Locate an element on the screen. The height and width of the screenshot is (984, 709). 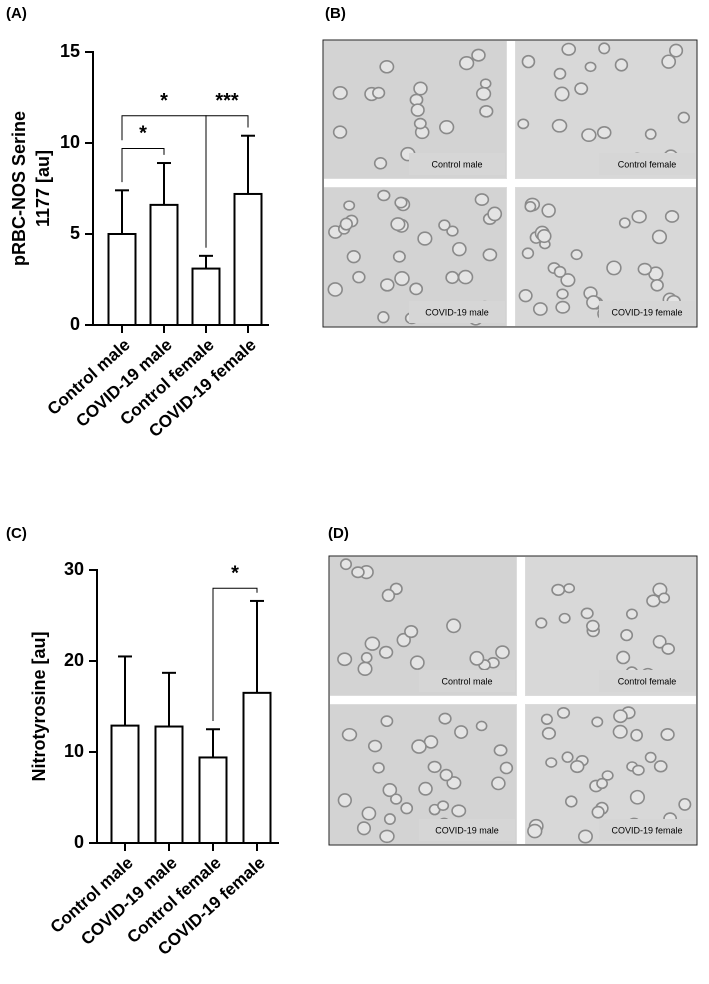
micrograph-caption: COVID-19 female is located at coordinates (646, 312).